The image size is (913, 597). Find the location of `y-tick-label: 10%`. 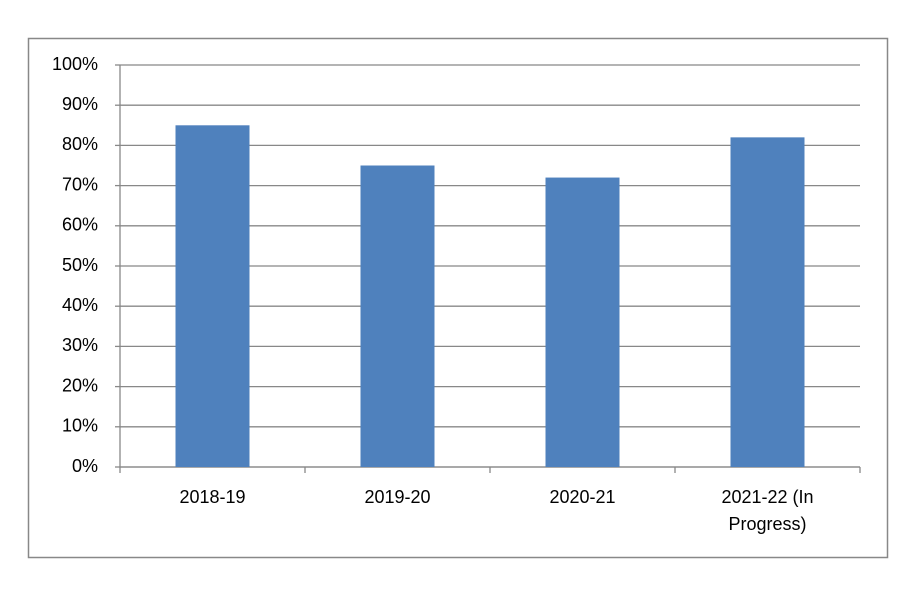

y-tick-label: 10% is located at coordinates (80, 426).